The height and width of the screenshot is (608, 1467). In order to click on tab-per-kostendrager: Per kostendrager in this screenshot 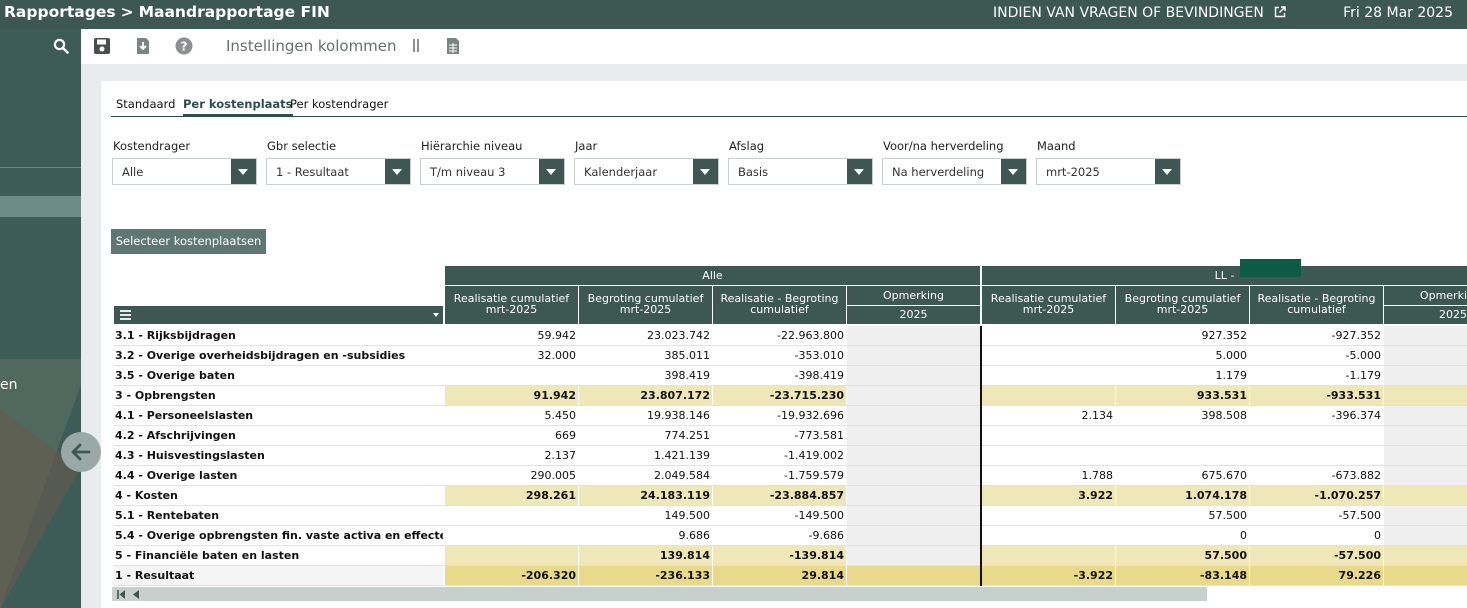, I will do `click(339, 104)`.